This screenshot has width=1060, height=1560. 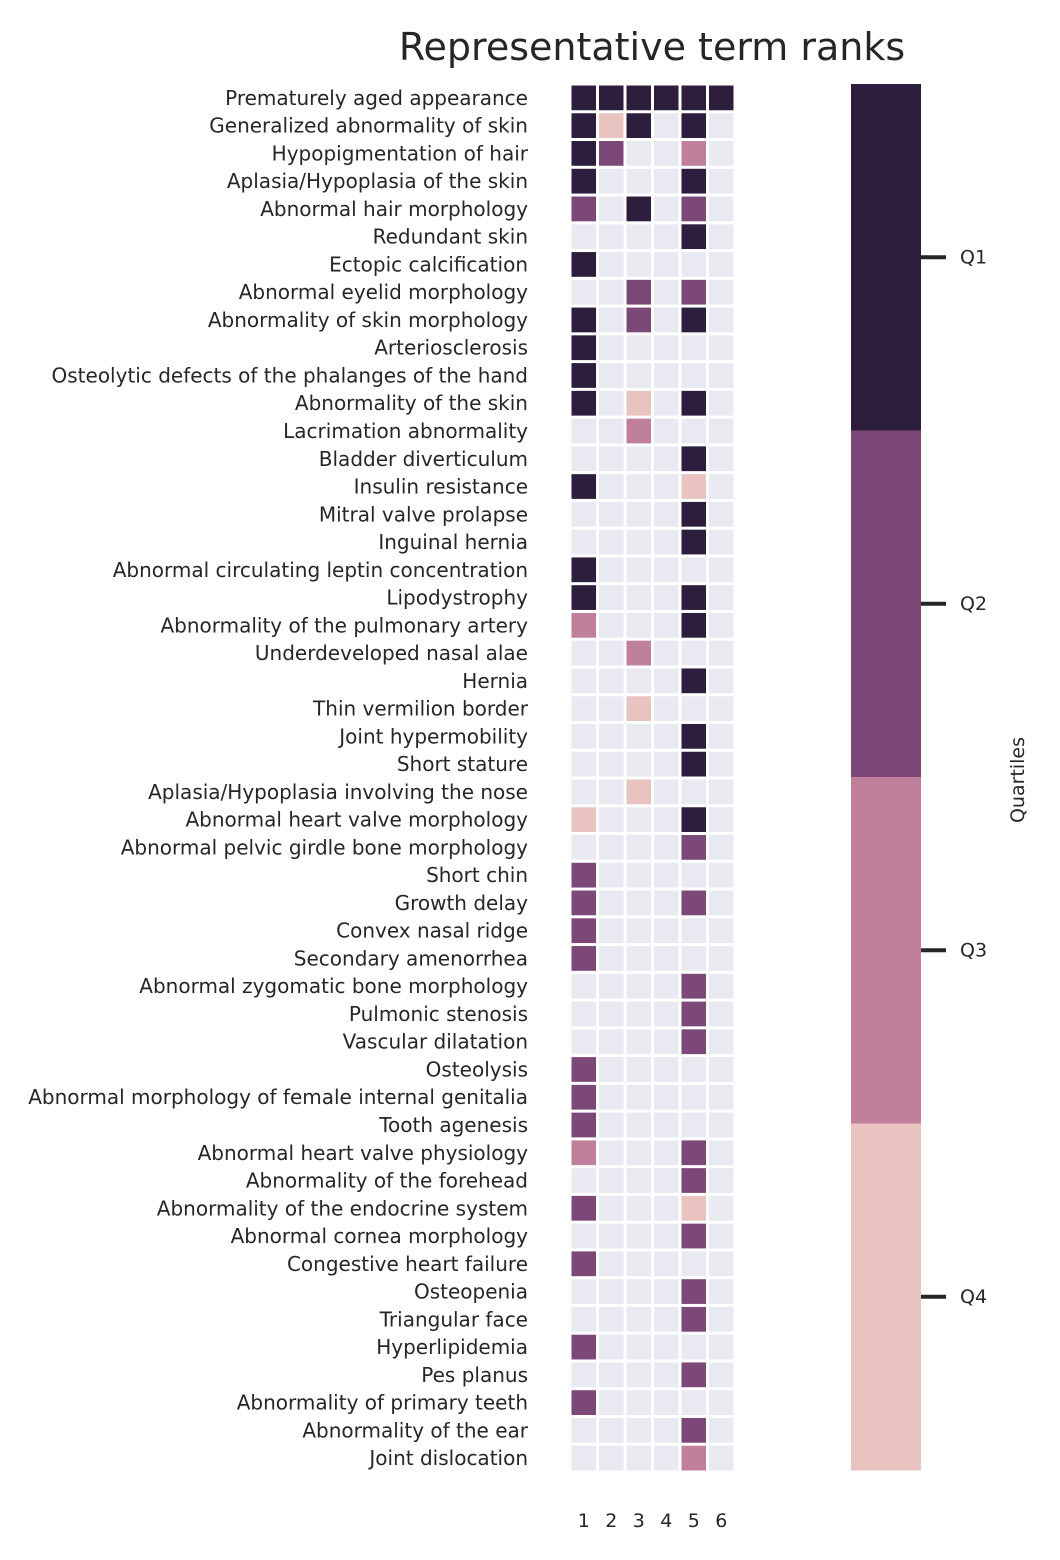 What do you see at coordinates (721, 597) in the screenshot?
I see `heatmap-cell-r19-c6` at bounding box center [721, 597].